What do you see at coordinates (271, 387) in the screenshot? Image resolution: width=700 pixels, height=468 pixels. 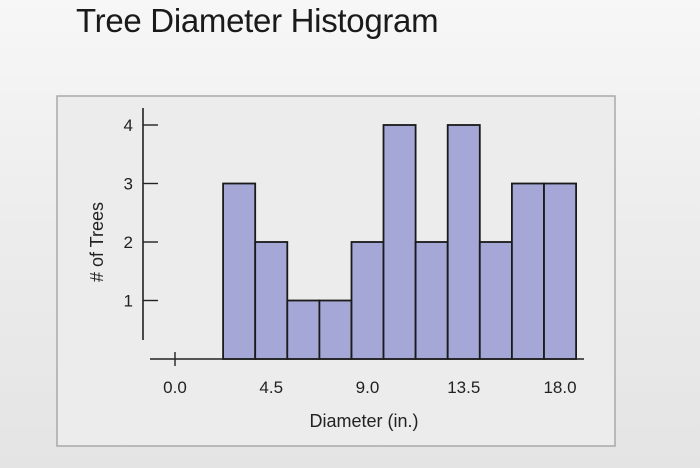 I see `x-tick-label: 4.5` at bounding box center [271, 387].